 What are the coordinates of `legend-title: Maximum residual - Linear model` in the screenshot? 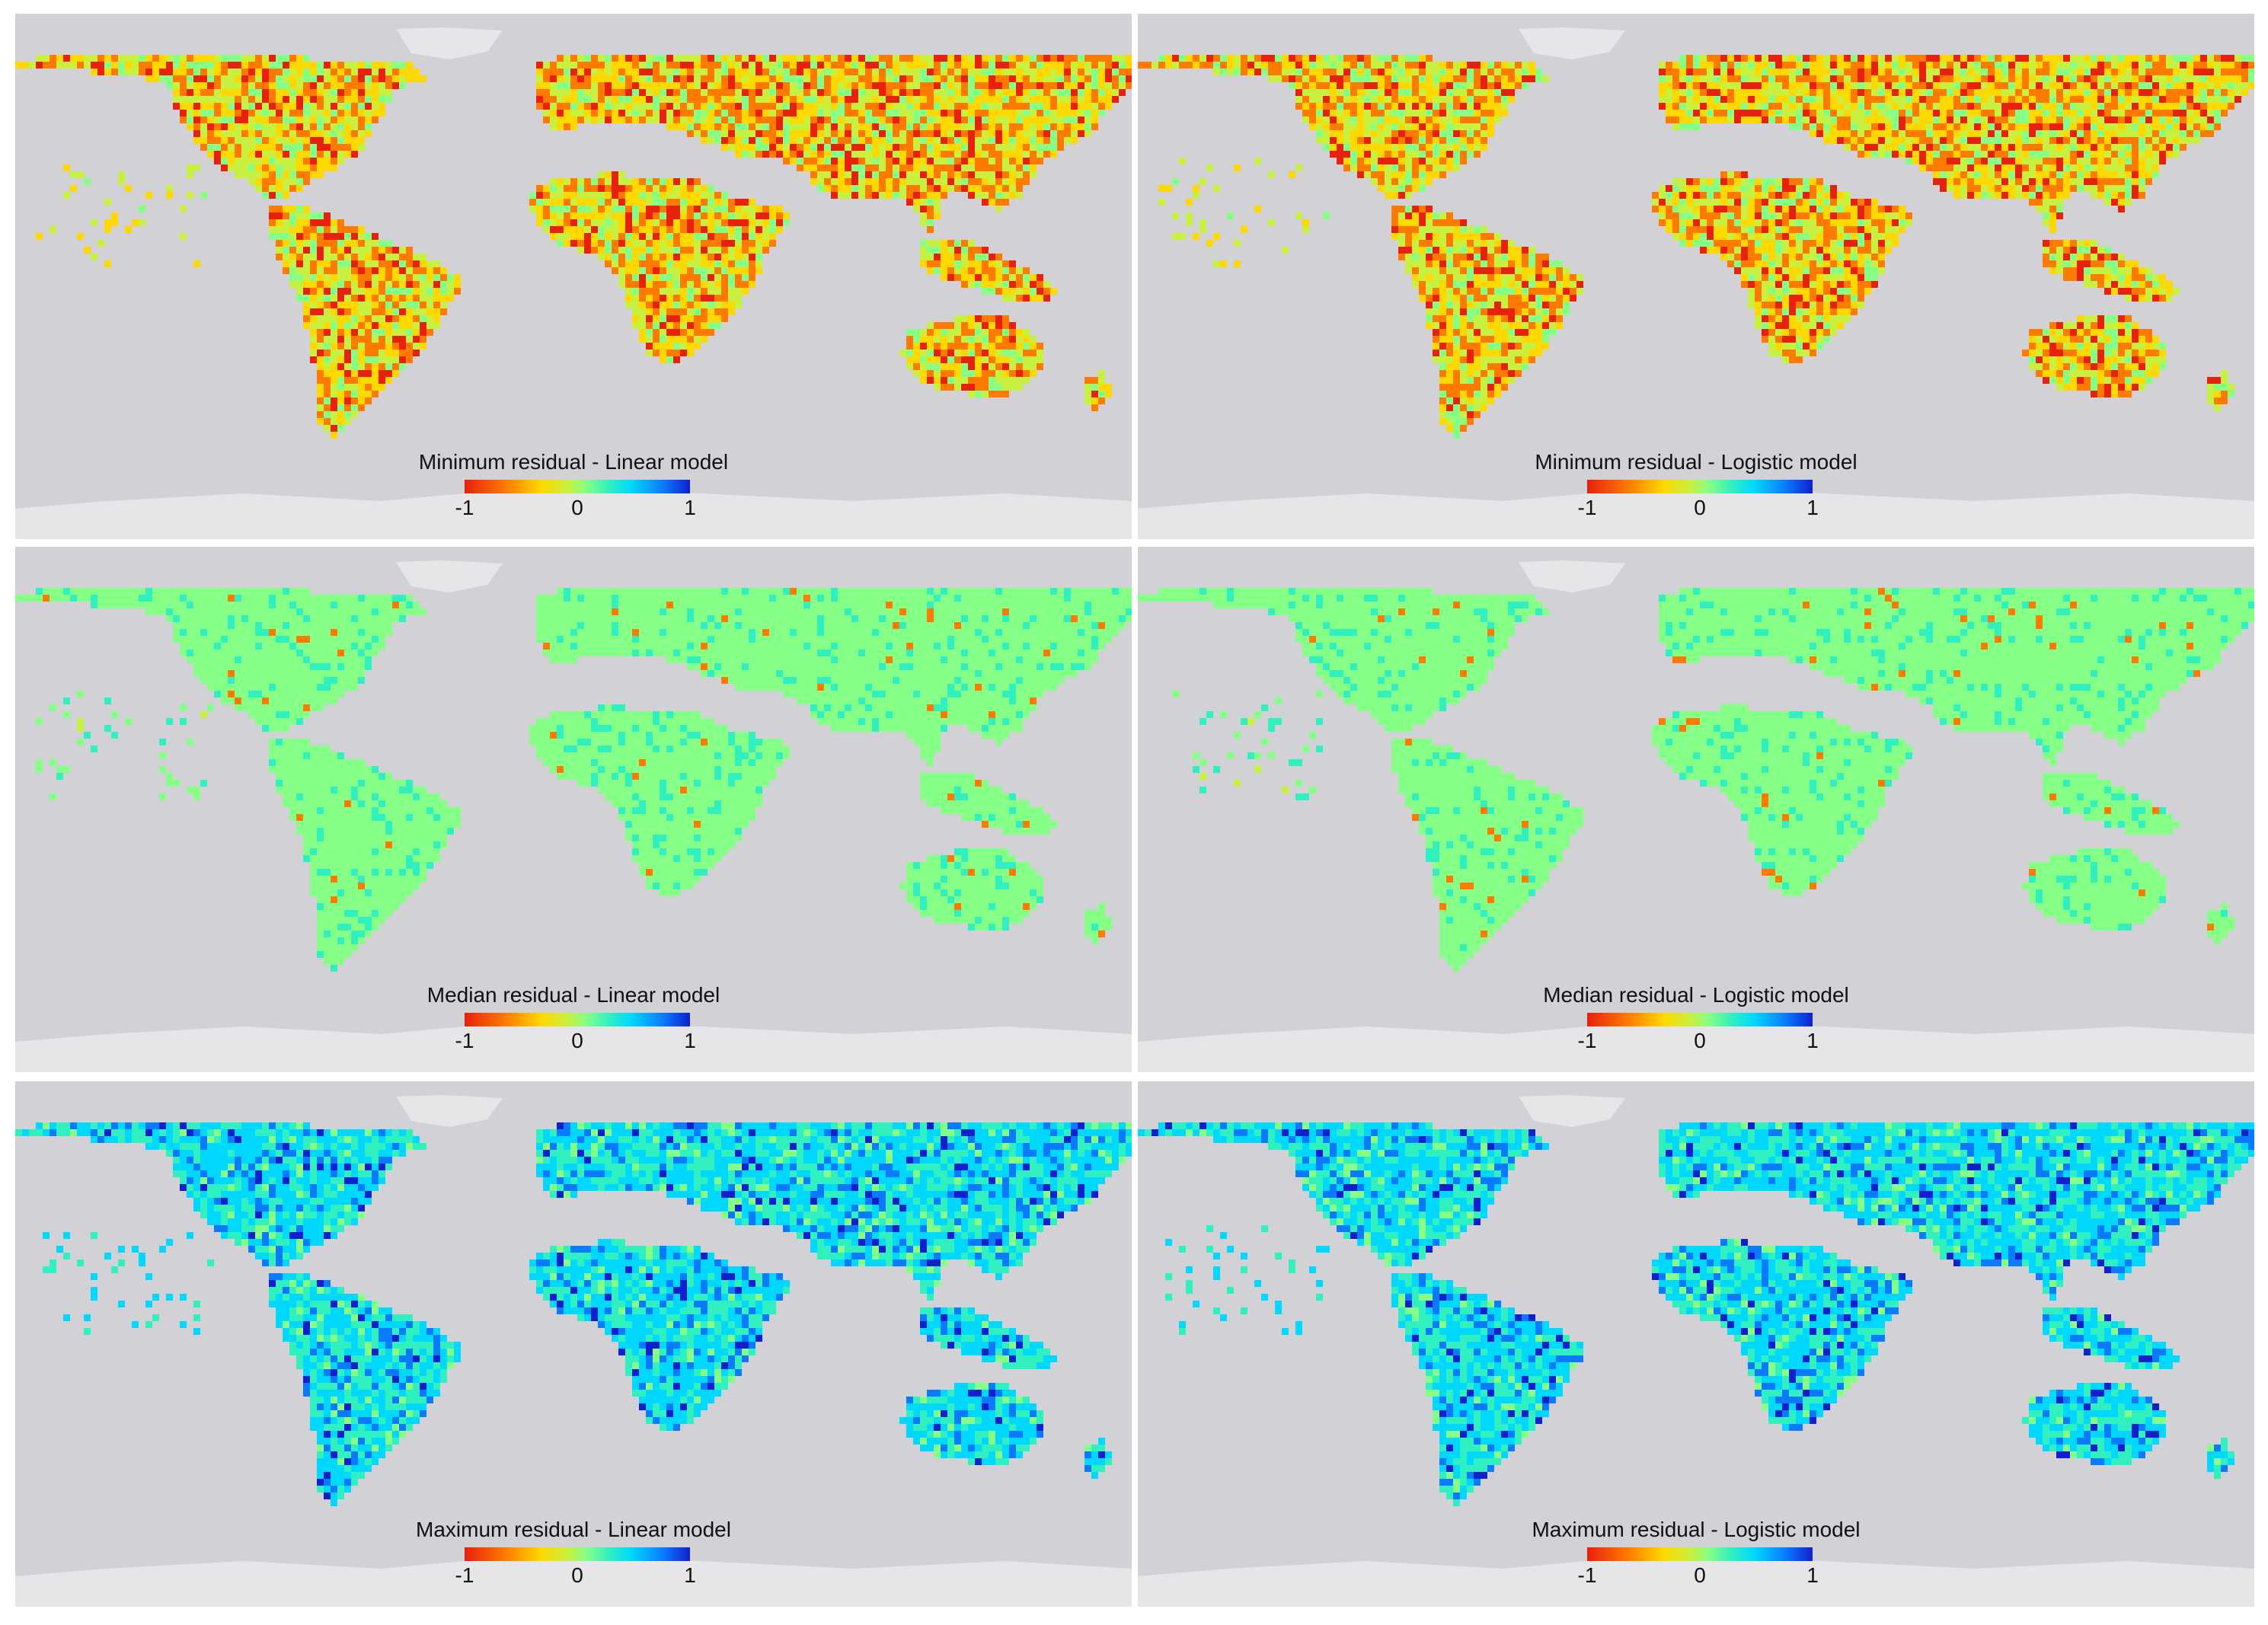 It's located at (573, 1530).